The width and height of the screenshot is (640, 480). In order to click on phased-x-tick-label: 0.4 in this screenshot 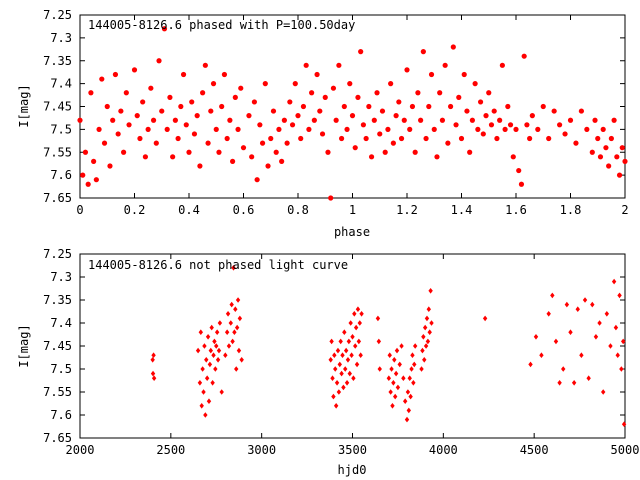, I will do `click(189, 210)`.